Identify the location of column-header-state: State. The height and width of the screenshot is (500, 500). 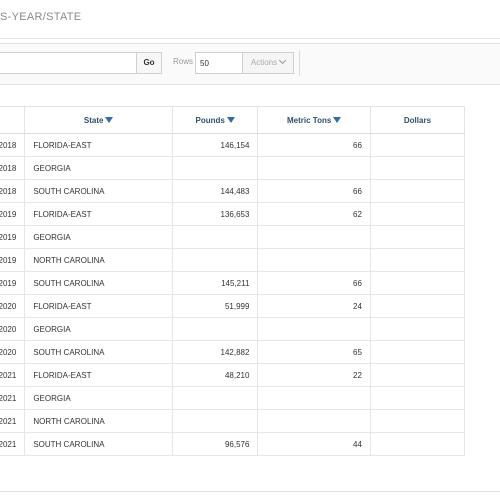
(98, 120).